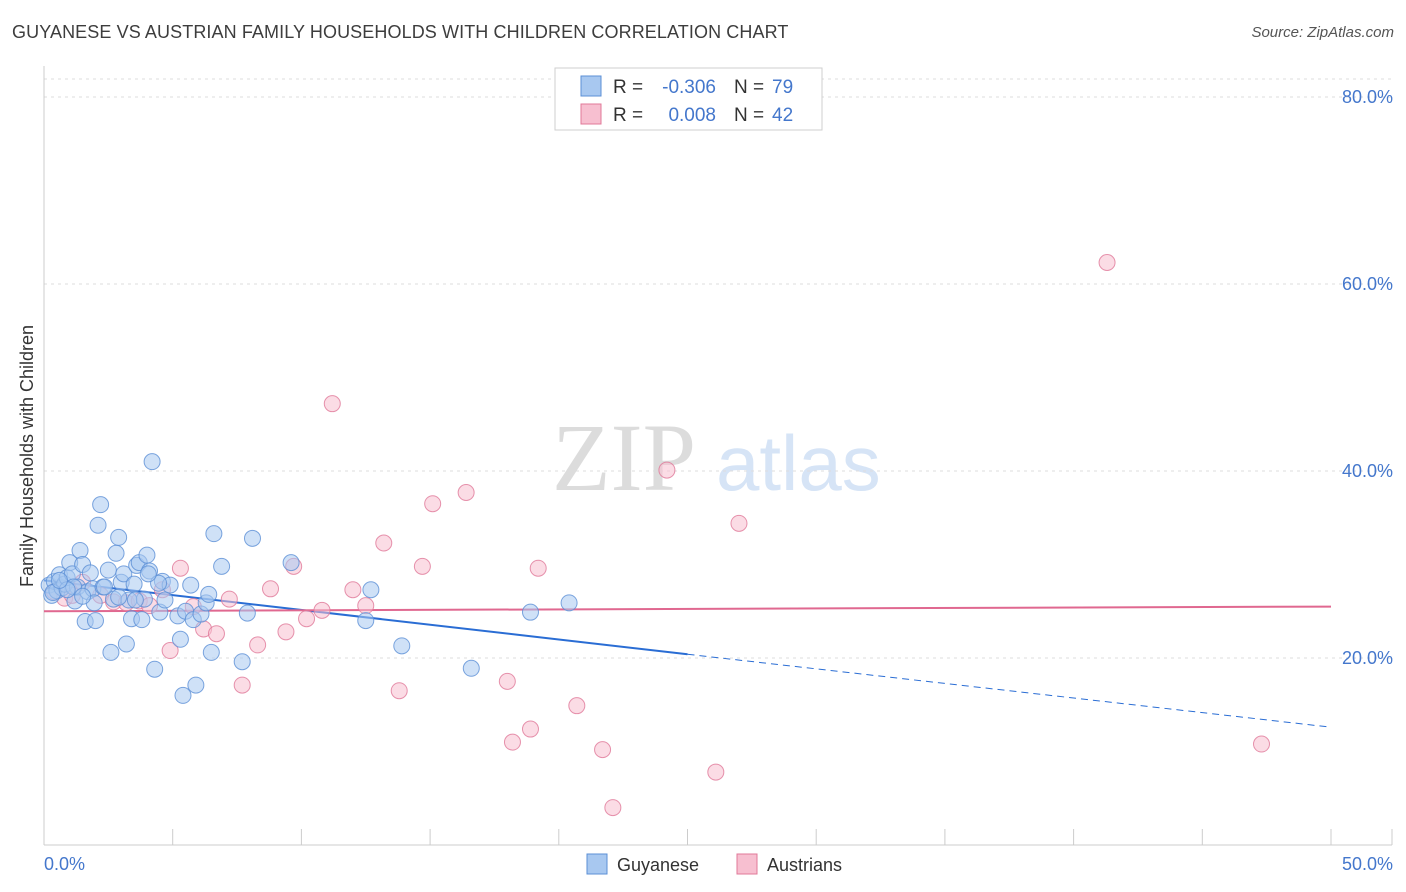 The image size is (1406, 892). I want to click on correlation-legend: R = -0.306 N = 79 R = 0.008 N = 42, so click(688, 99).